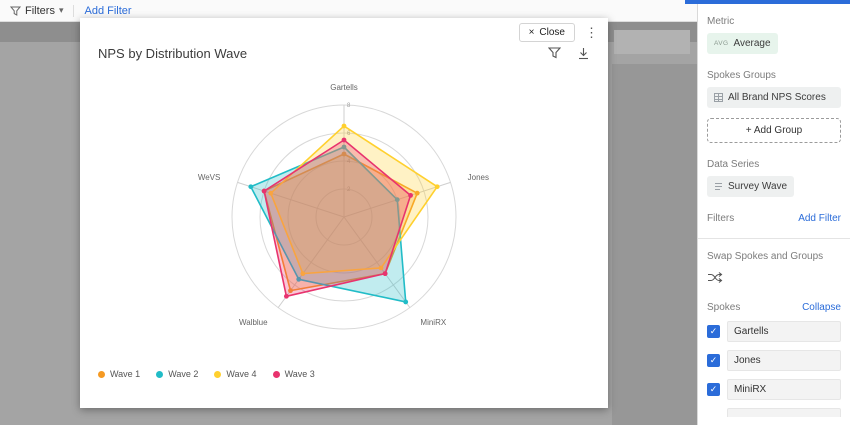 The width and height of the screenshot is (850, 425). Describe the element at coordinates (15, 11) in the screenshot. I see `funnel-icon` at that location.